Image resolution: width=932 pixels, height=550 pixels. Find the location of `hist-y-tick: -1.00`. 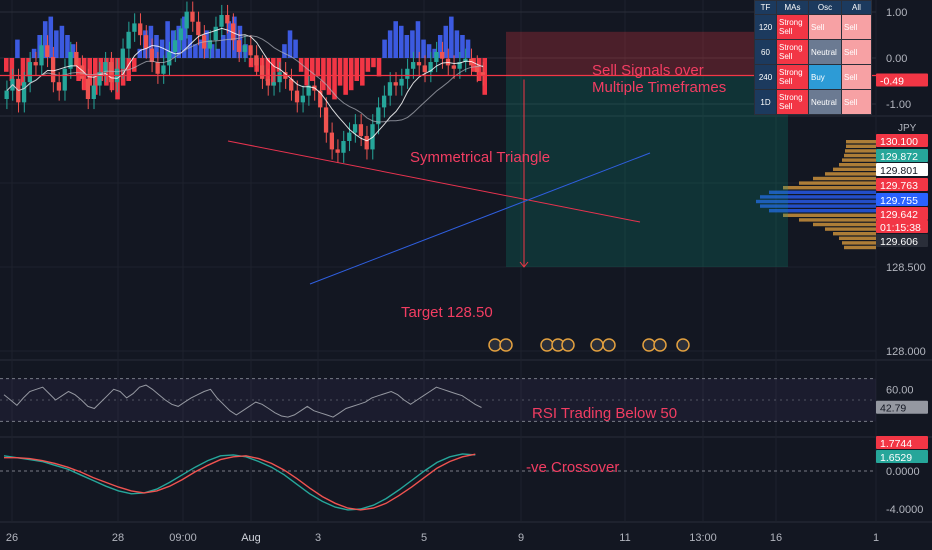

hist-y-tick: -1.00 is located at coordinates (898, 105).